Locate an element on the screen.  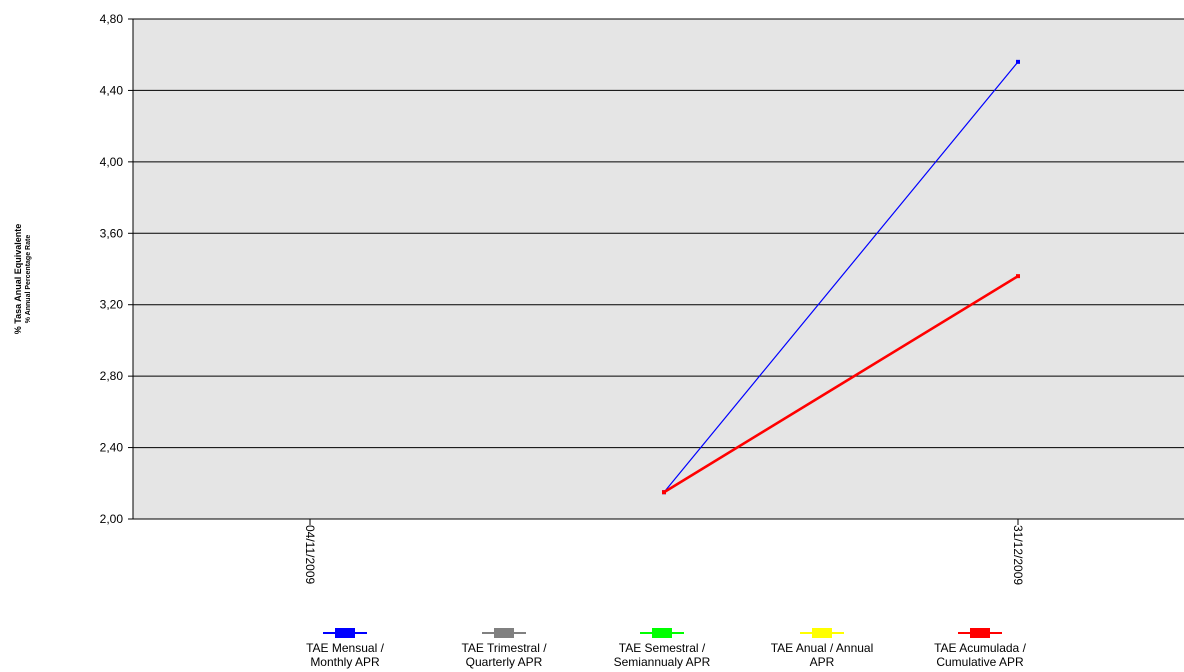
legend-label: TAE Semestral / is located at coordinates (662, 648).